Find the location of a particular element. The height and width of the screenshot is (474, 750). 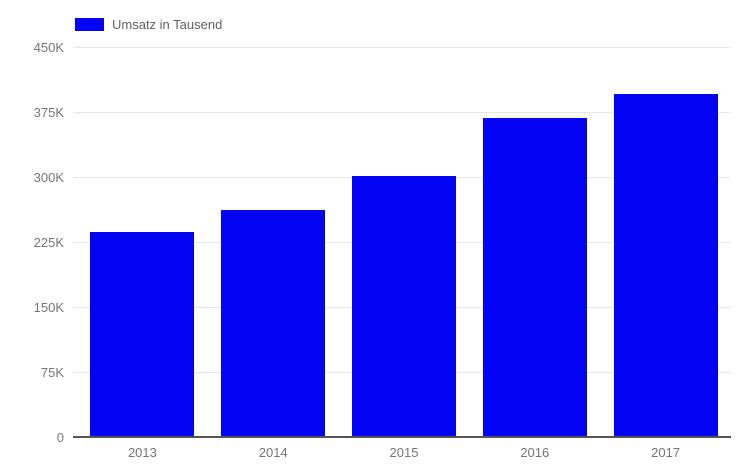

bar-2015 is located at coordinates (403, 306).